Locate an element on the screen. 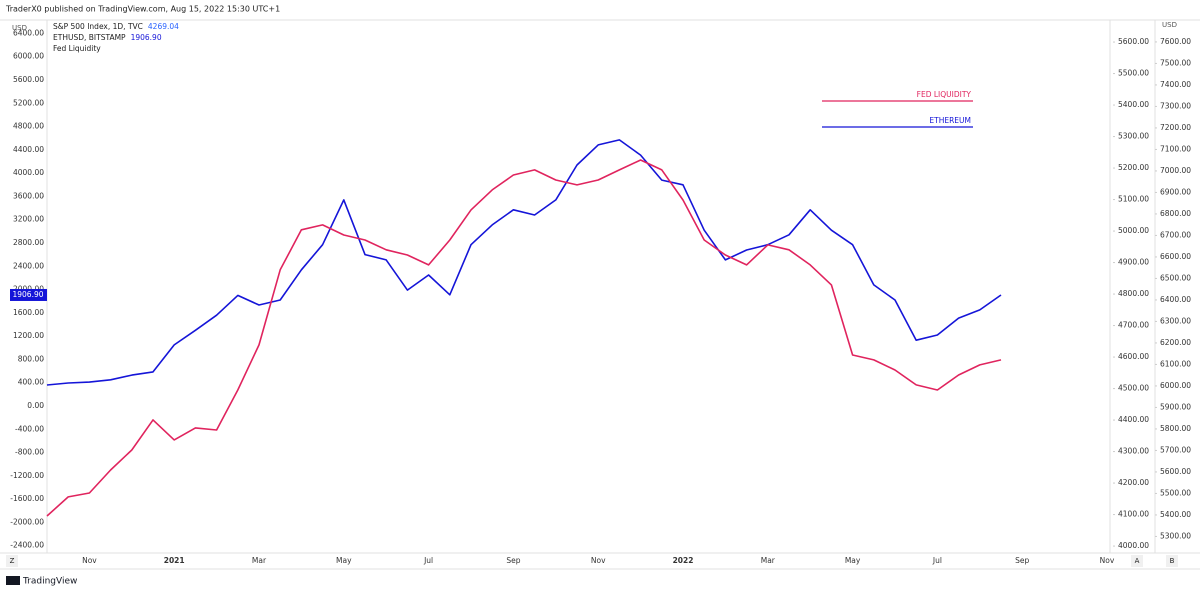  y3-tick-label: 6800.00 is located at coordinates (1175, 213).